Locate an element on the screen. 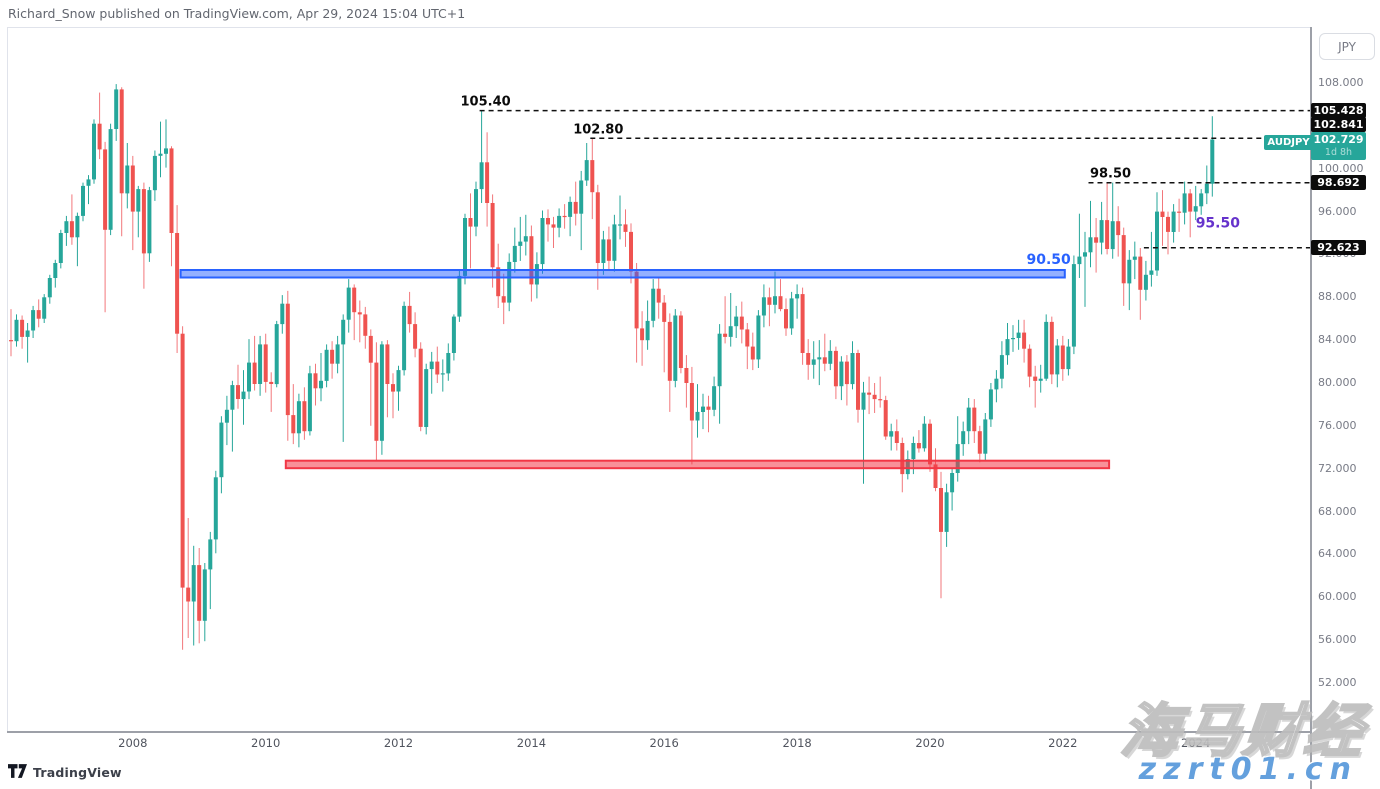 Image resolution: width=1380 pixels, height=789 pixels. level-axis-label: 92.623 is located at coordinates (1338, 248).